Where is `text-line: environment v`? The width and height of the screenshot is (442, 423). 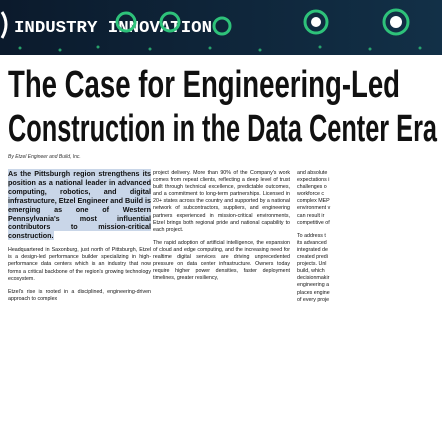 text-line: environment v is located at coordinates (314, 208).